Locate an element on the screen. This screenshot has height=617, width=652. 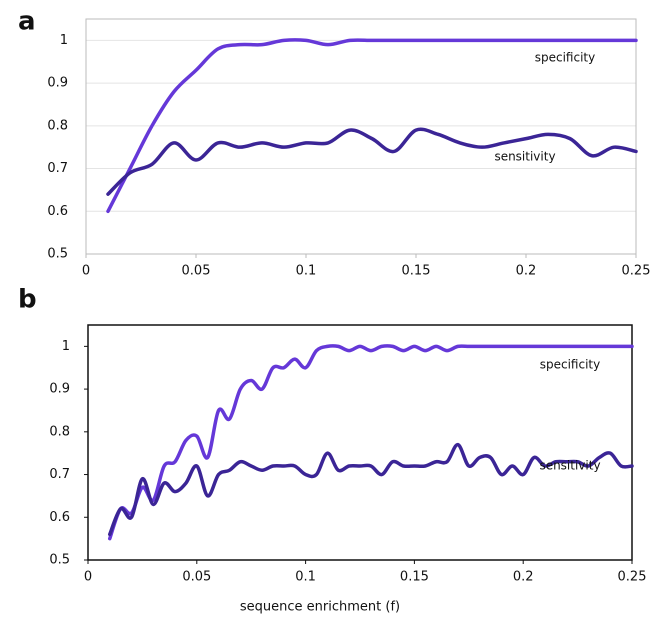
panel-label: b is located at coordinates (27, 300).